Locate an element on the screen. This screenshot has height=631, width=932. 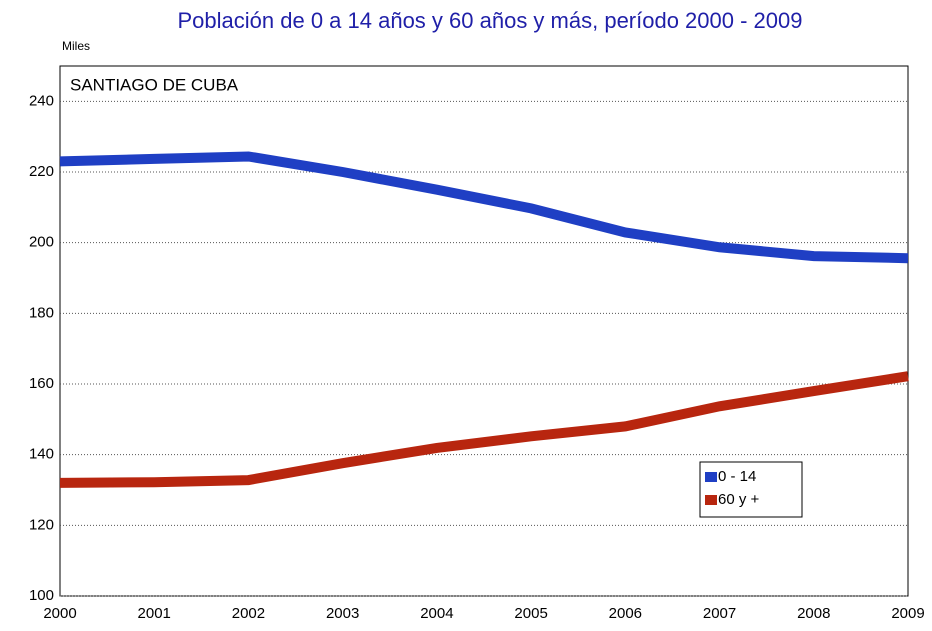
annotation: SANTIAGO DE CUBA is located at coordinates (154, 84).